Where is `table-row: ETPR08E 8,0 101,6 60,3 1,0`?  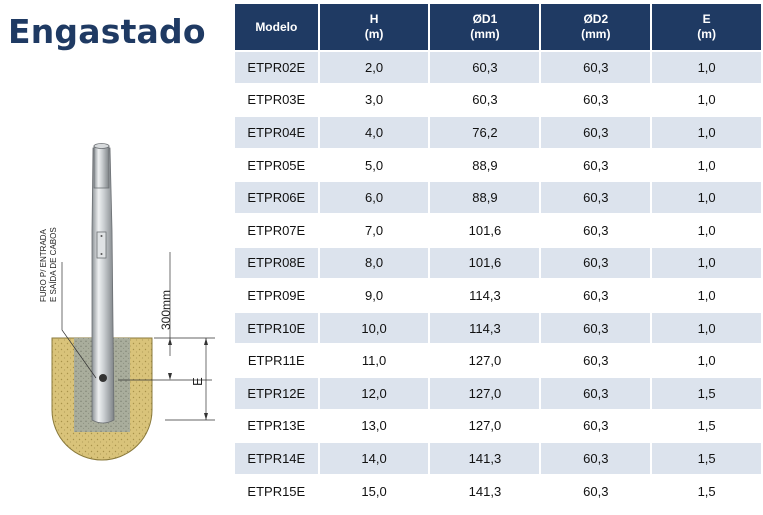 table-row: ETPR08E 8,0 101,6 60,3 1,0 is located at coordinates (498, 263).